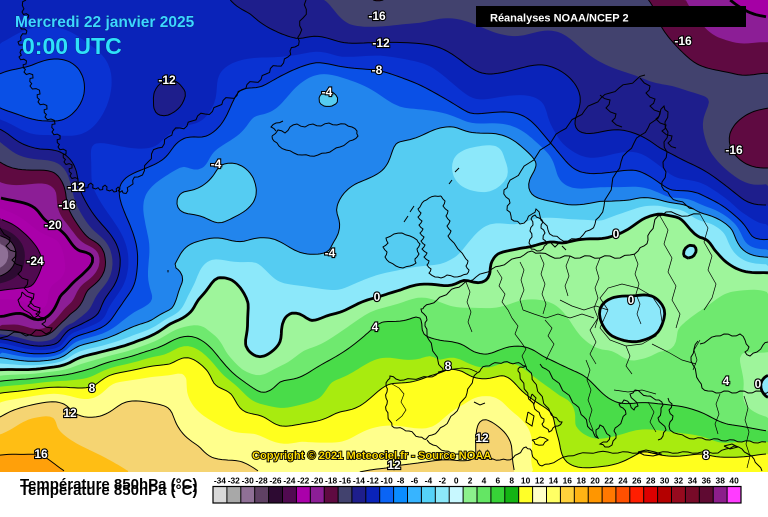 This screenshot has width=768, height=517. What do you see at coordinates (623, 481) in the screenshot?
I see `svg-text: 24` at bounding box center [623, 481].